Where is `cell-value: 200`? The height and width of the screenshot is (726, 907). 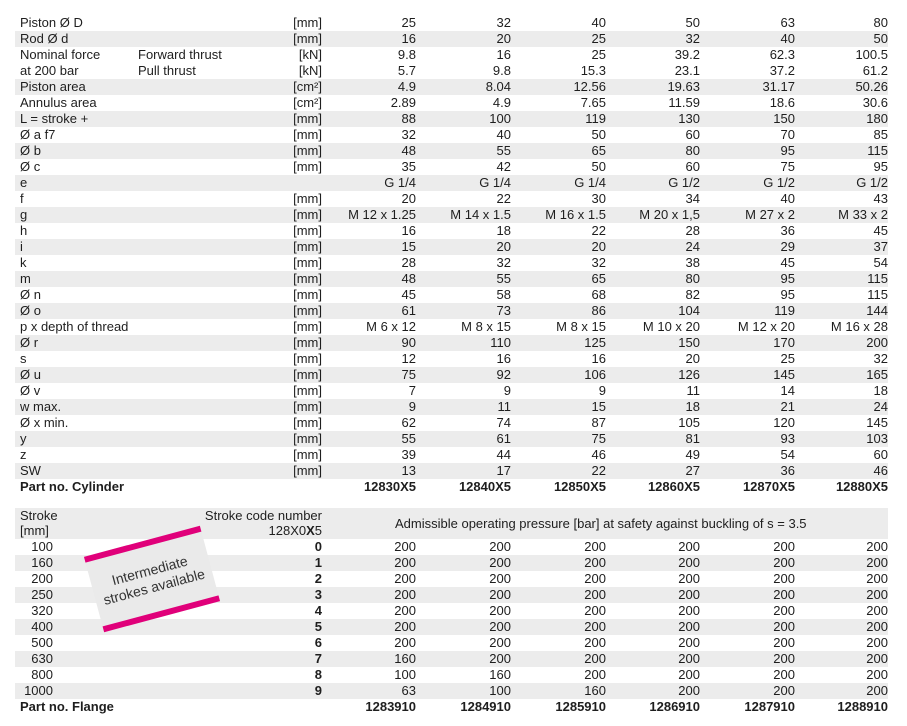
cell-value: 200 is located at coordinates (877, 342).